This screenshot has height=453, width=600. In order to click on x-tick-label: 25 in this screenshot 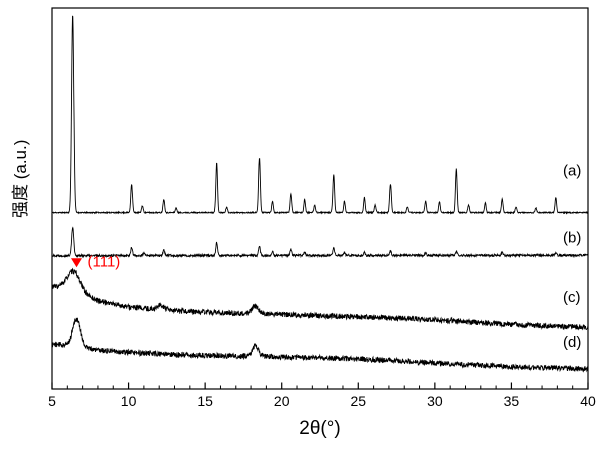, I will do `click(358, 401)`.